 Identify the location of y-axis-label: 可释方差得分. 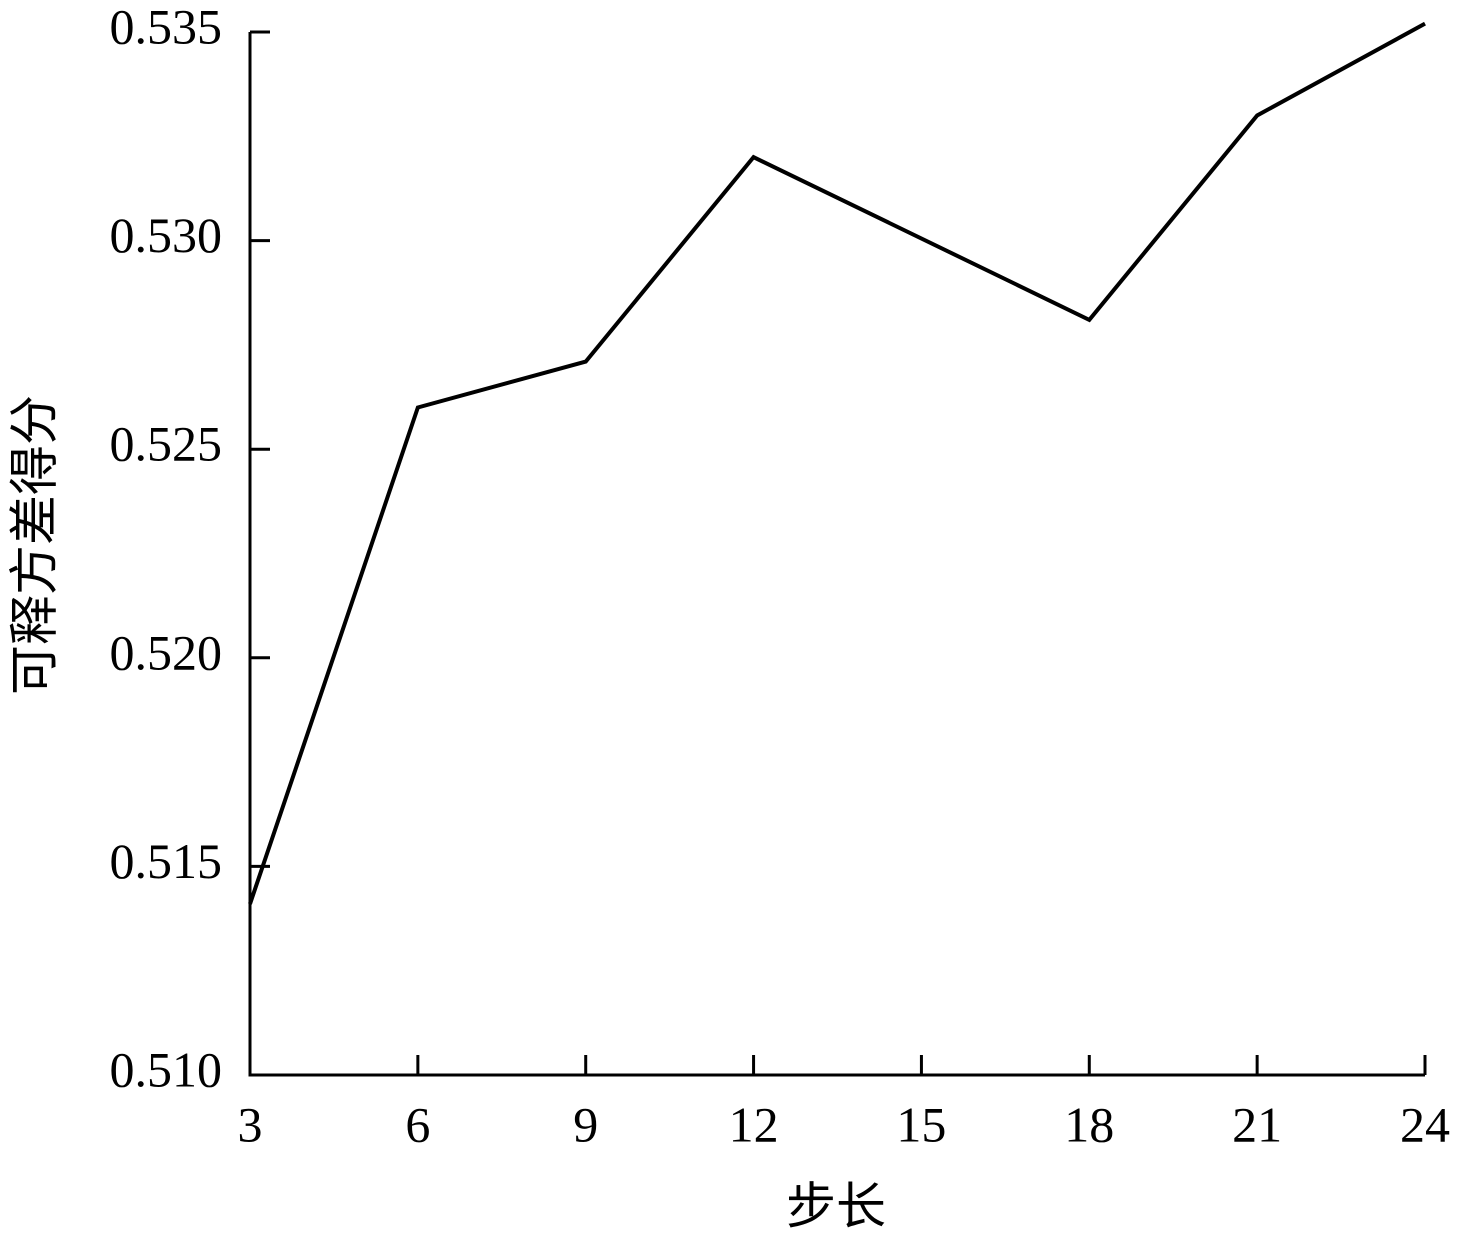
(34, 545).